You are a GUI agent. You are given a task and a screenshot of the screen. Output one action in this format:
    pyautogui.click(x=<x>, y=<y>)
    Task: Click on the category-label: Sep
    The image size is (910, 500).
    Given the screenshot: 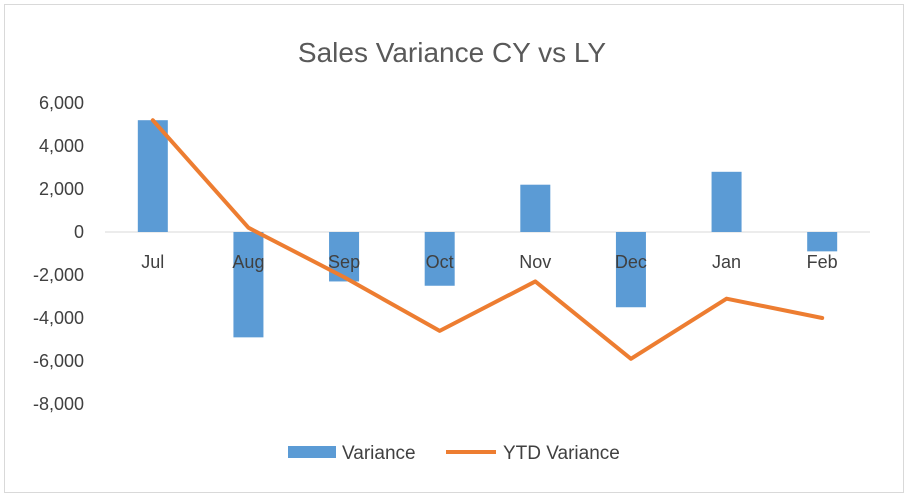 What is the action you would take?
    pyautogui.click(x=344, y=262)
    